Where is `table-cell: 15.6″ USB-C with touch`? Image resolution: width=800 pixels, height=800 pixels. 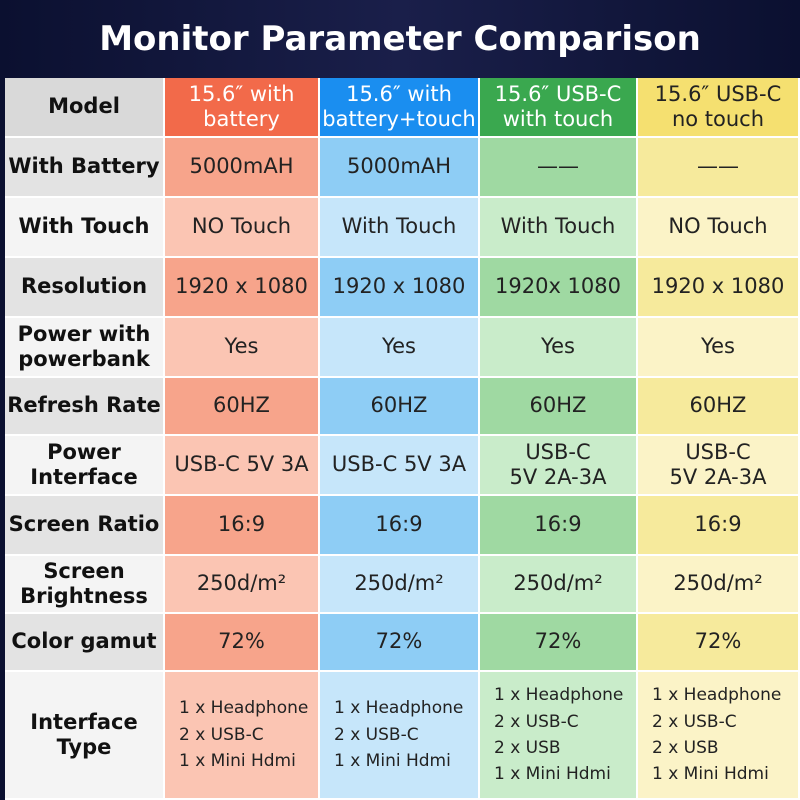 table-cell: 15.6″ USB-C with touch is located at coordinates (559, 108).